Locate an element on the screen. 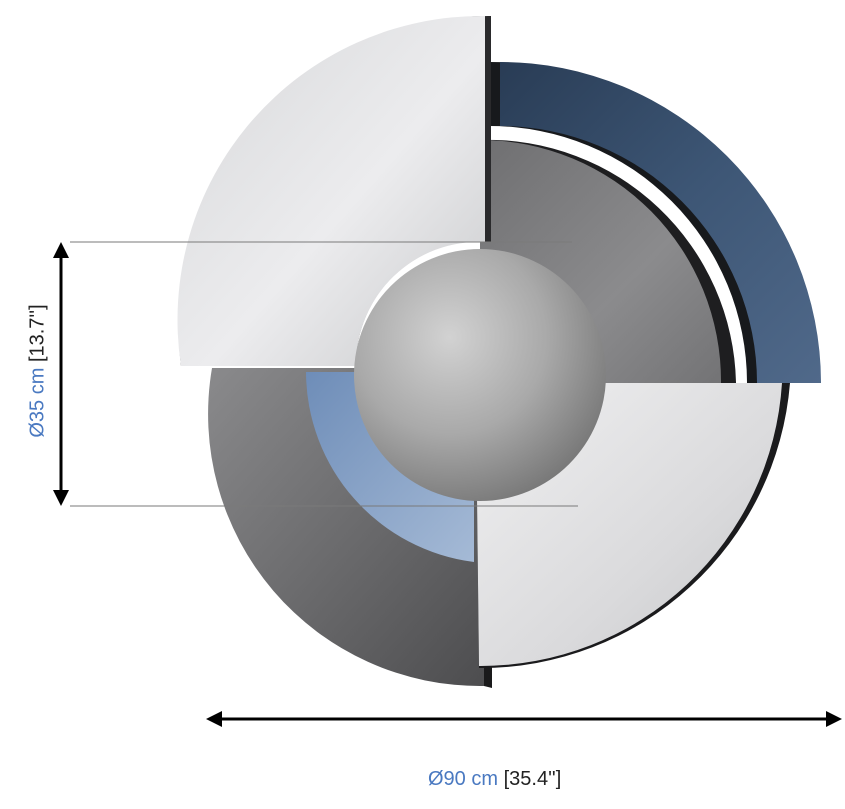  center-sphere is located at coordinates (480, 375).